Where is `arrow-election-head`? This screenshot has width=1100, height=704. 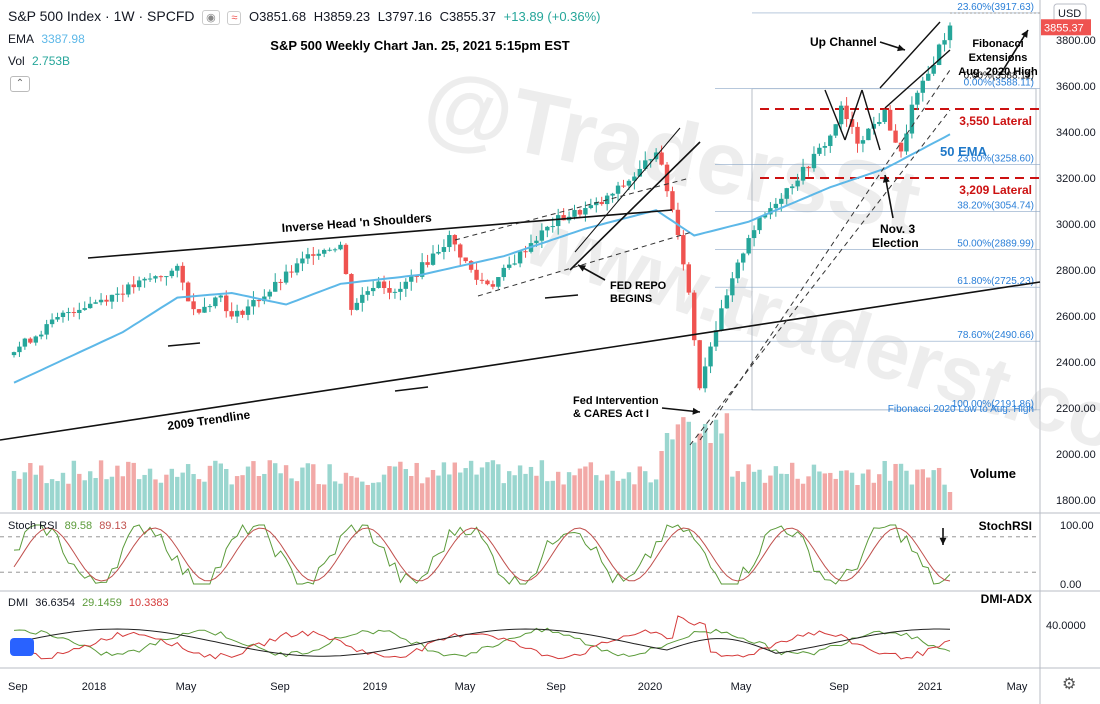 arrow-election-head is located at coordinates (886, 179).